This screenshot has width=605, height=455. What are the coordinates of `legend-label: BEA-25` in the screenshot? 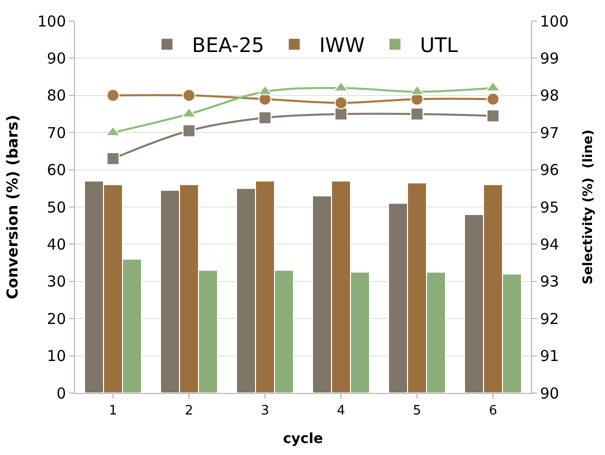 It's located at (228, 45).